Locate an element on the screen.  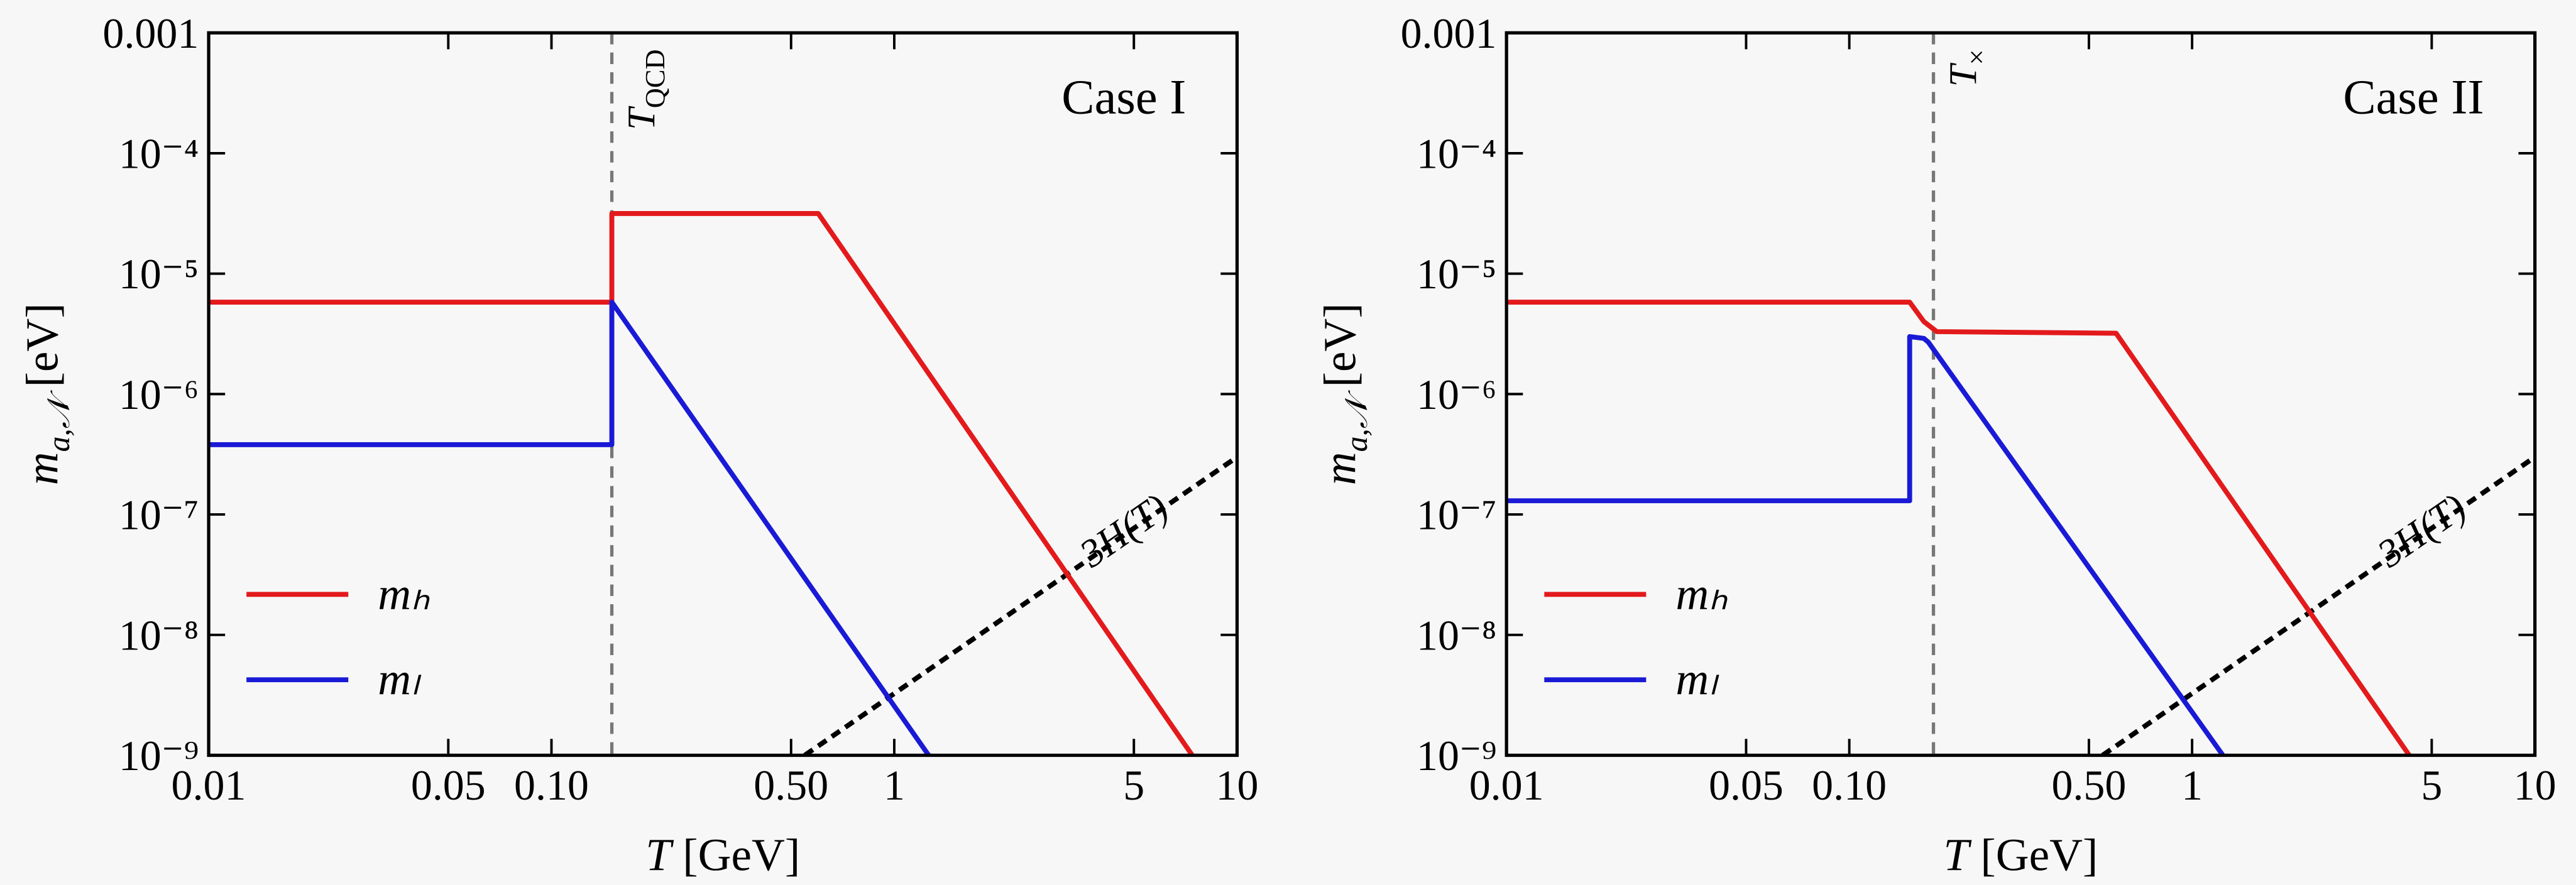
vline-label: T× is located at coordinates (1967, 68).